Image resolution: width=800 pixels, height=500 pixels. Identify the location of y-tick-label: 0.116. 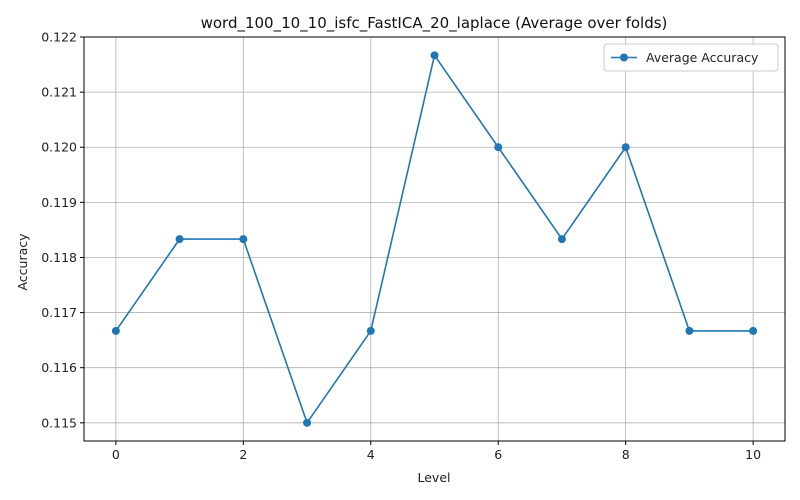
(59, 367).